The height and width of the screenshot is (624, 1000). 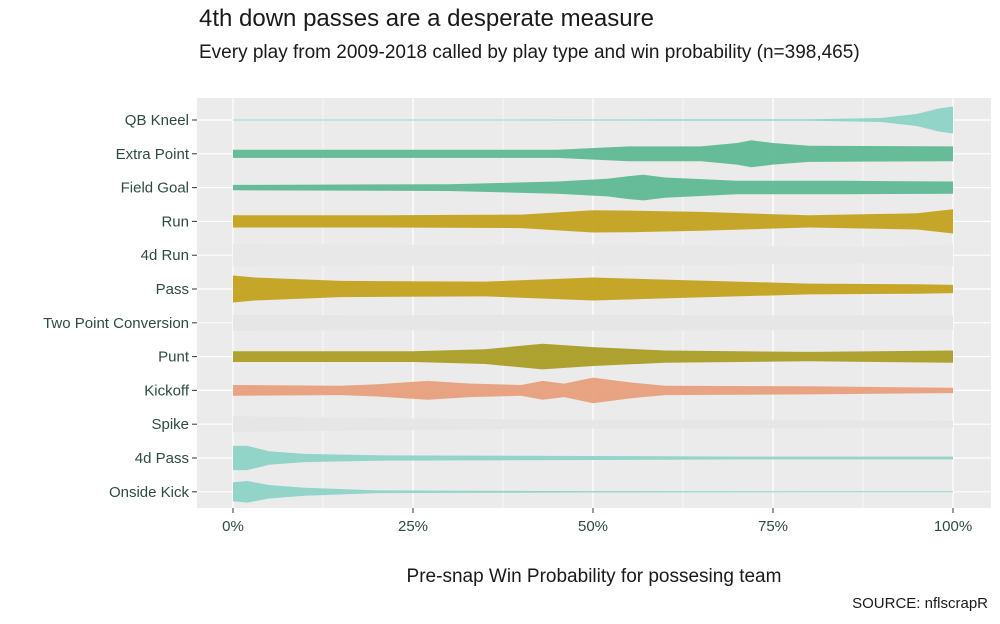 I want to click on violin-4d-run, so click(x=593, y=255).